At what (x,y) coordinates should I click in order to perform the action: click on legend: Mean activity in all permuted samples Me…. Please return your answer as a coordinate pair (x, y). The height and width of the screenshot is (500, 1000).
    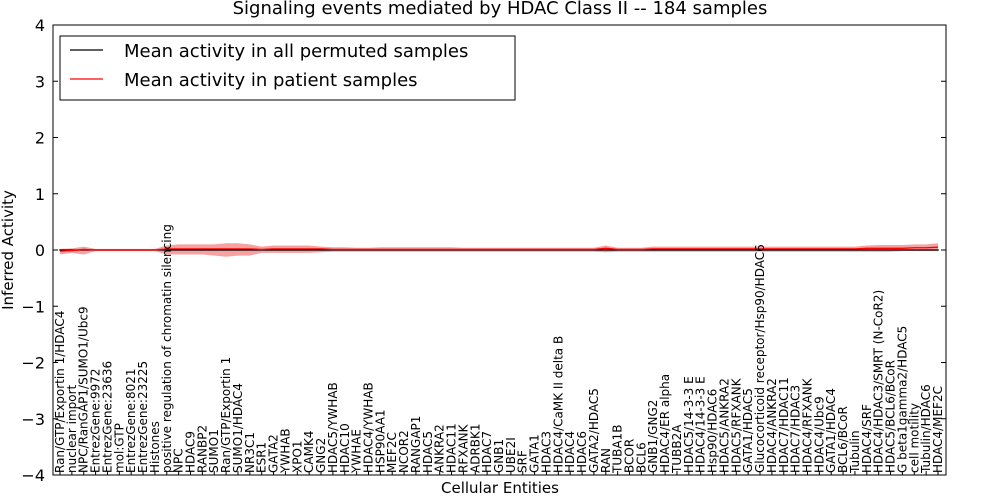
    Looking at the image, I should click on (287, 68).